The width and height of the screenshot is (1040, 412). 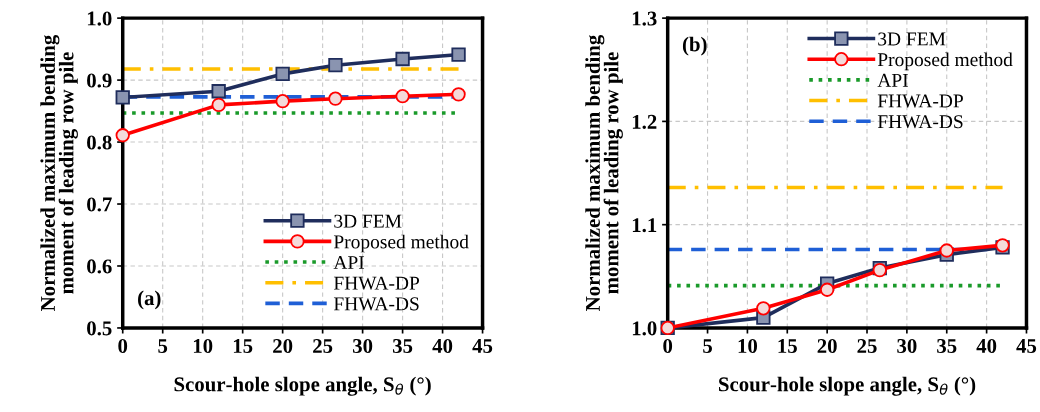 What do you see at coordinates (644, 225) in the screenshot?
I see `y-tick-label: 1.1` at bounding box center [644, 225].